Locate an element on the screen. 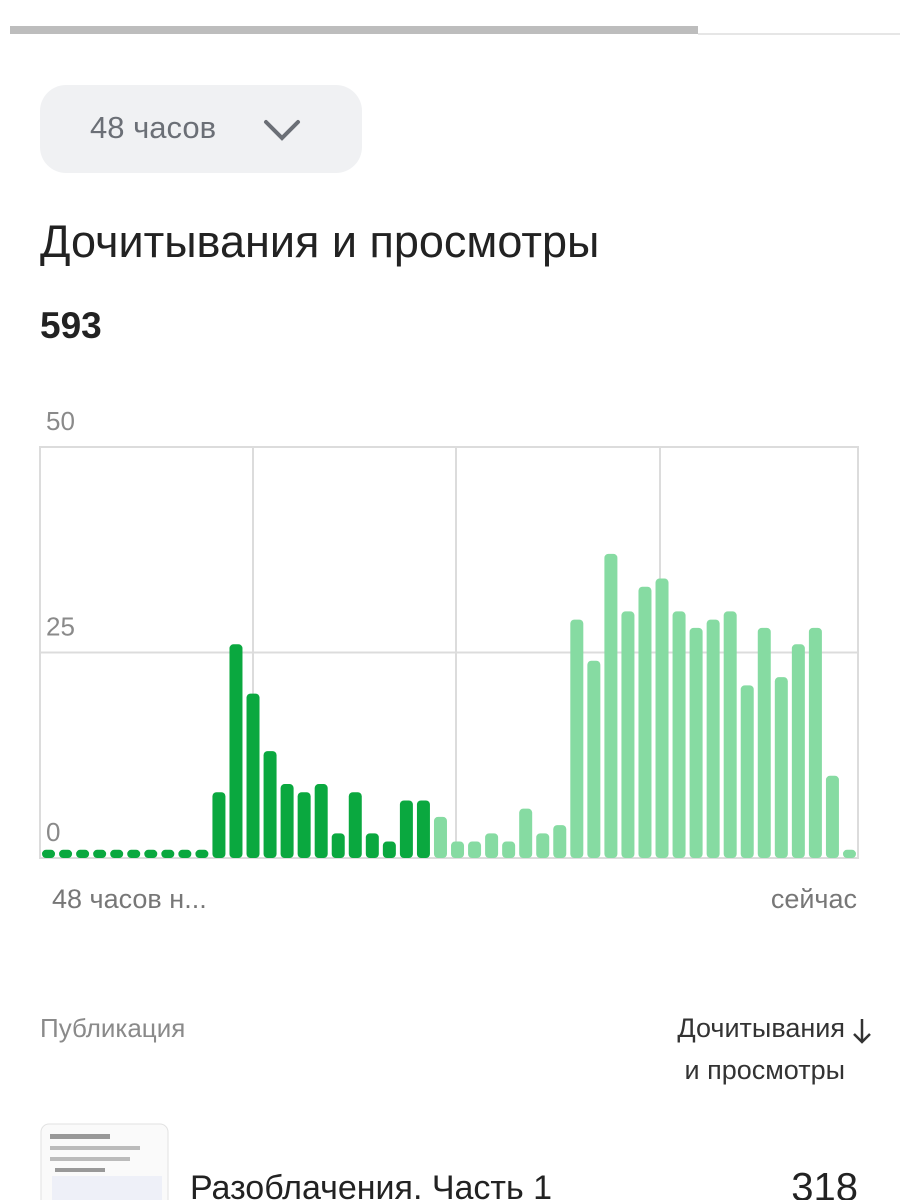 The height and width of the screenshot is (1200, 900). publication-row: Разоблачения. Часть 1 318 is located at coordinates (449, 1161).